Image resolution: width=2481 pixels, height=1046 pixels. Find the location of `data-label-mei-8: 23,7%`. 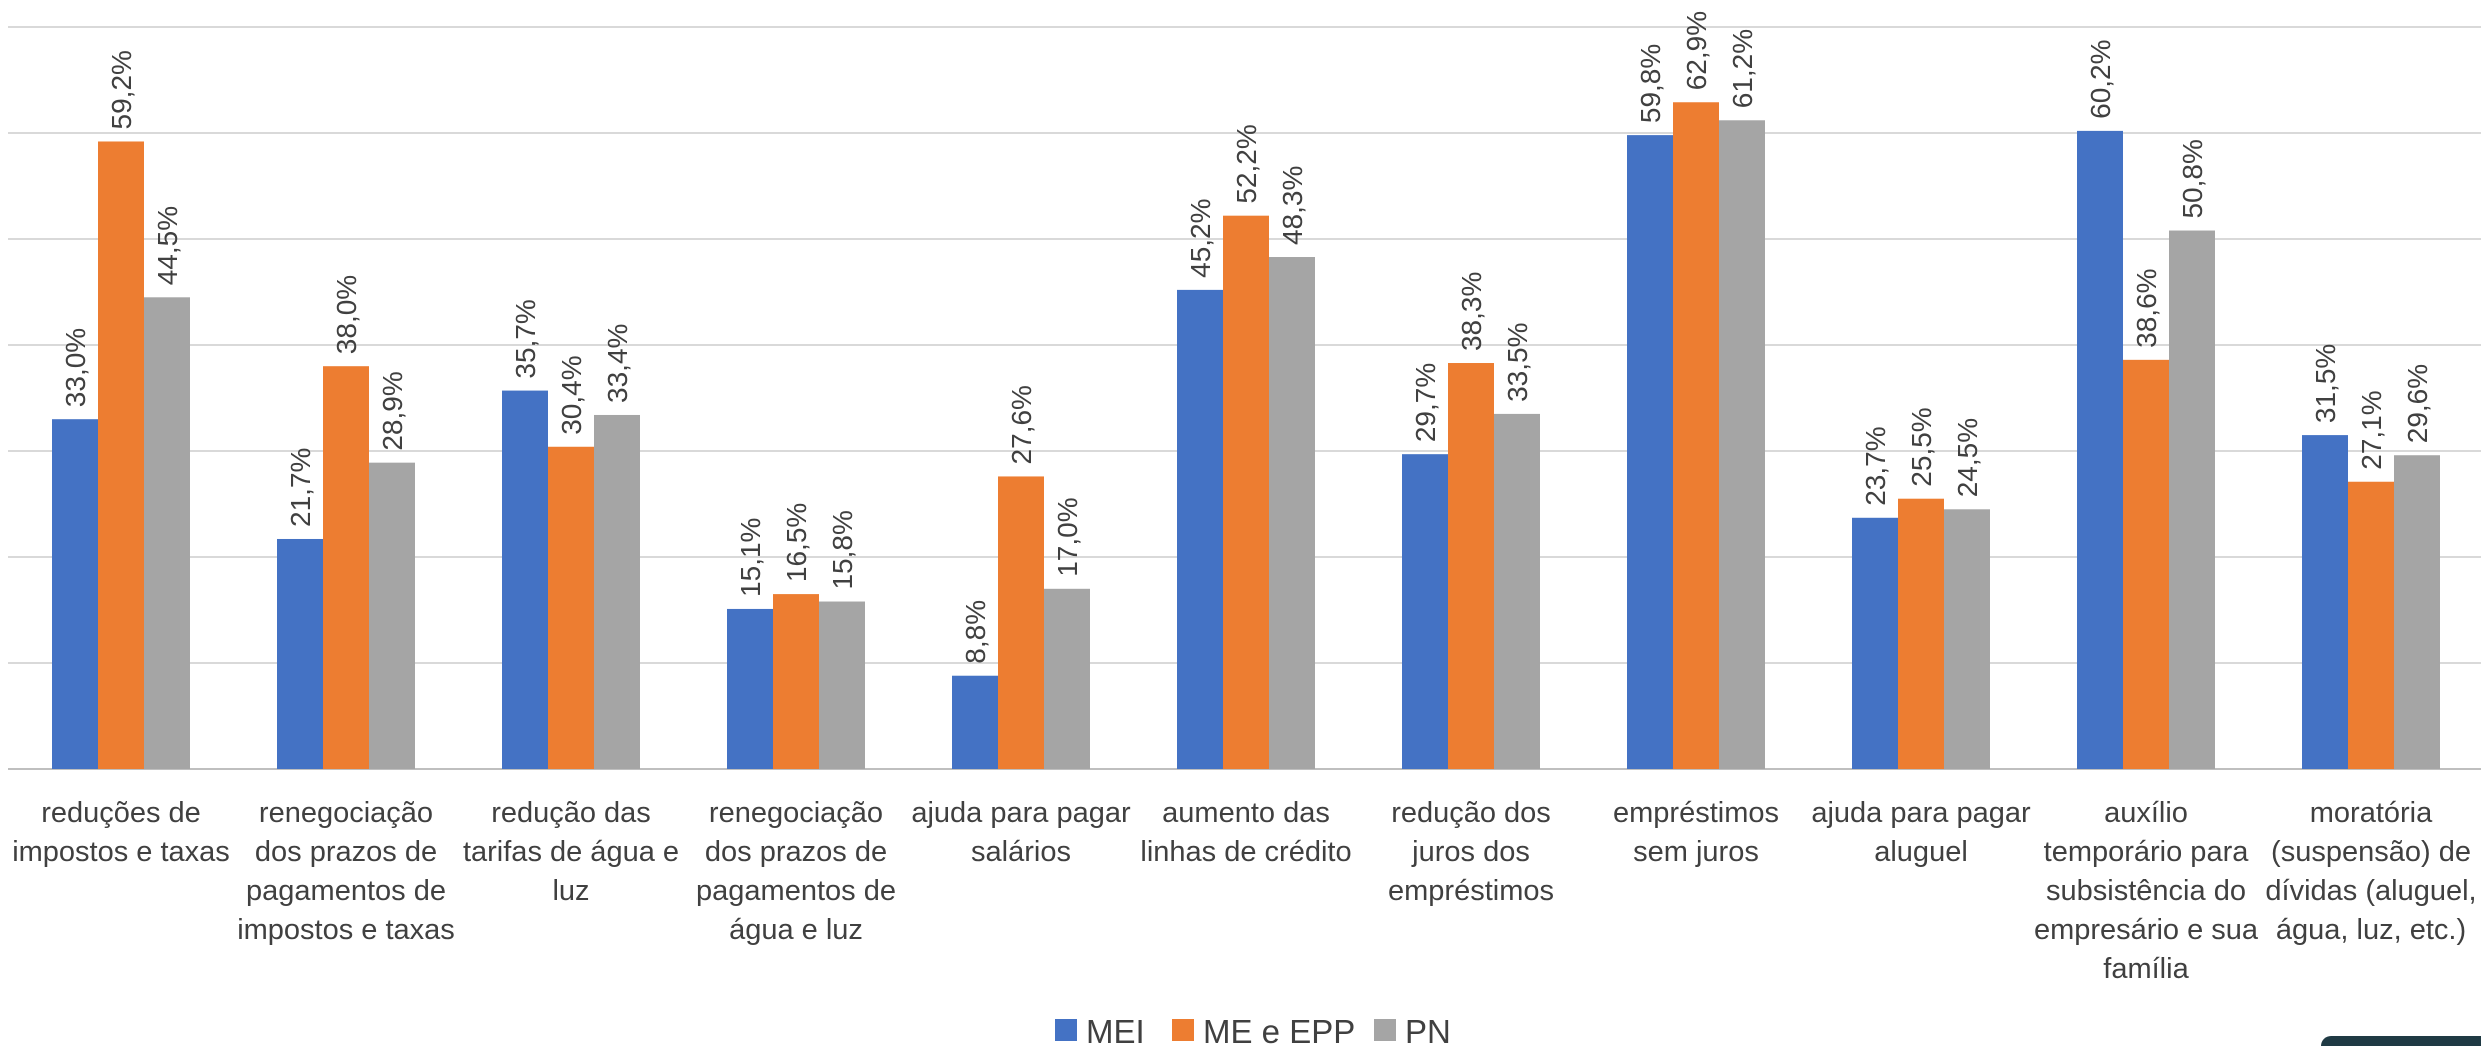

data-label-mei-8: 23,7% is located at coordinates (1875, 465).